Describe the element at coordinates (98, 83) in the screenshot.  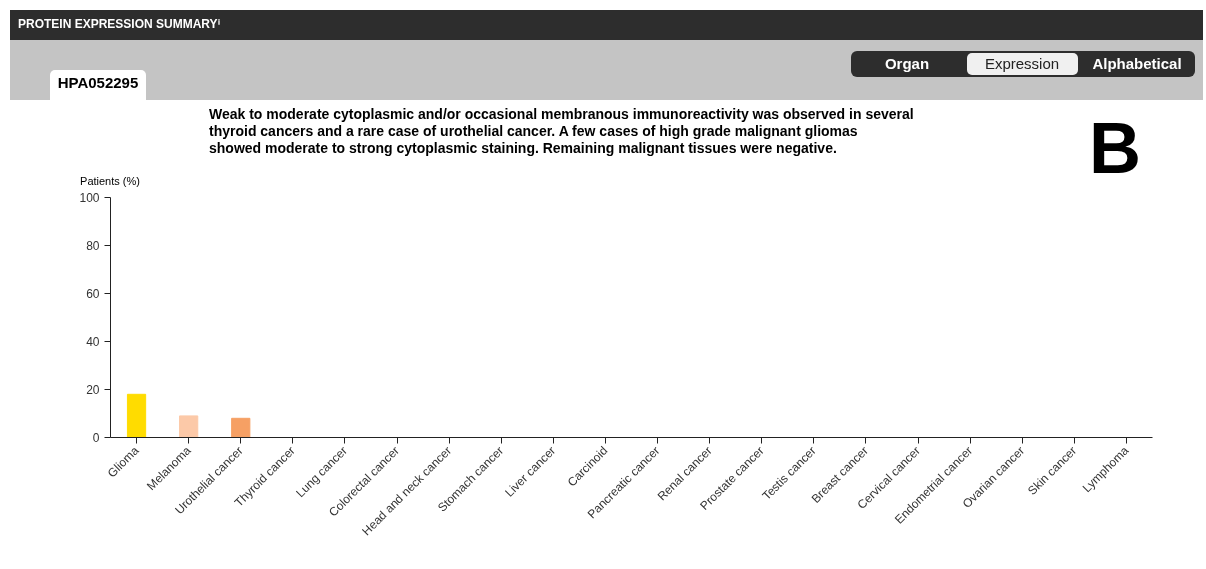
I see `text: HPA052295` at that location.